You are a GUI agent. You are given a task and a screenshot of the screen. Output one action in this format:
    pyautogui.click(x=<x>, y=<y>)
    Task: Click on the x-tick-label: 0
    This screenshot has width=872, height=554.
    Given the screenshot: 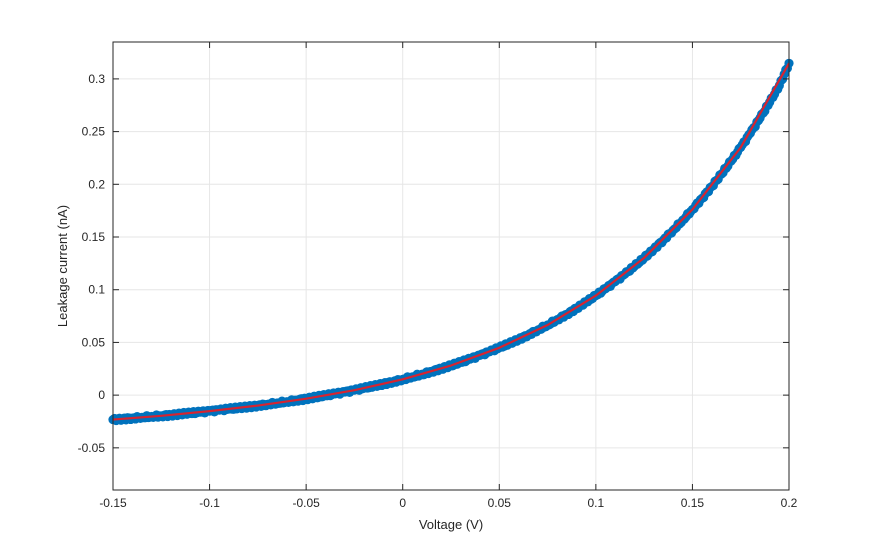 What is the action you would take?
    pyautogui.click(x=402, y=503)
    